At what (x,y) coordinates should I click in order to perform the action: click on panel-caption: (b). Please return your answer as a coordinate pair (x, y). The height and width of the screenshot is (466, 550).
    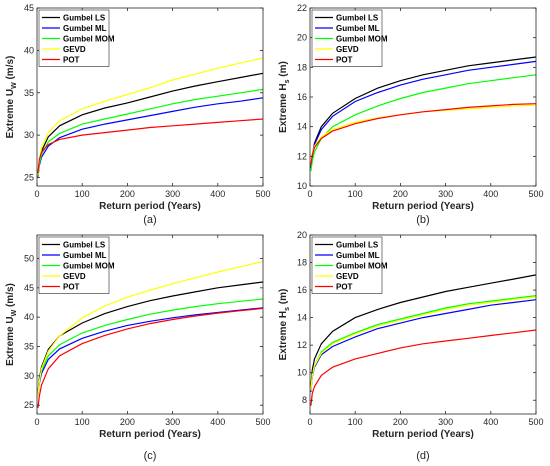
    Looking at the image, I should click on (422, 220).